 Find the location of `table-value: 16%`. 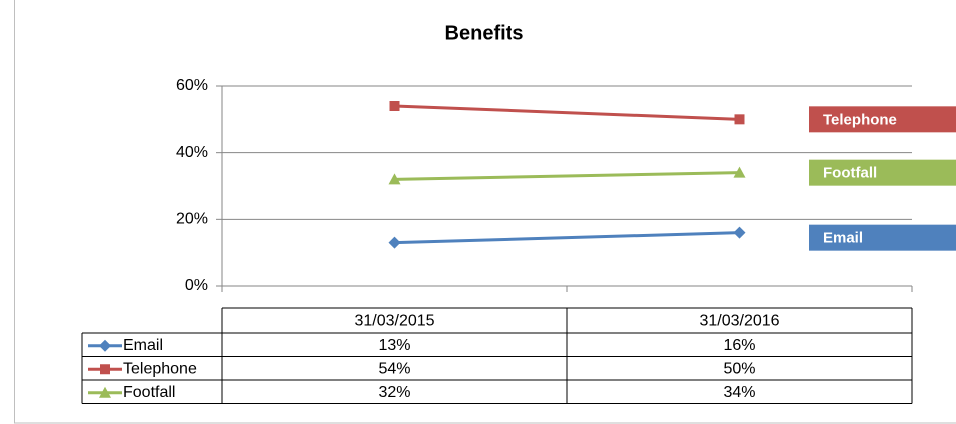

table-value: 16% is located at coordinates (739, 345).